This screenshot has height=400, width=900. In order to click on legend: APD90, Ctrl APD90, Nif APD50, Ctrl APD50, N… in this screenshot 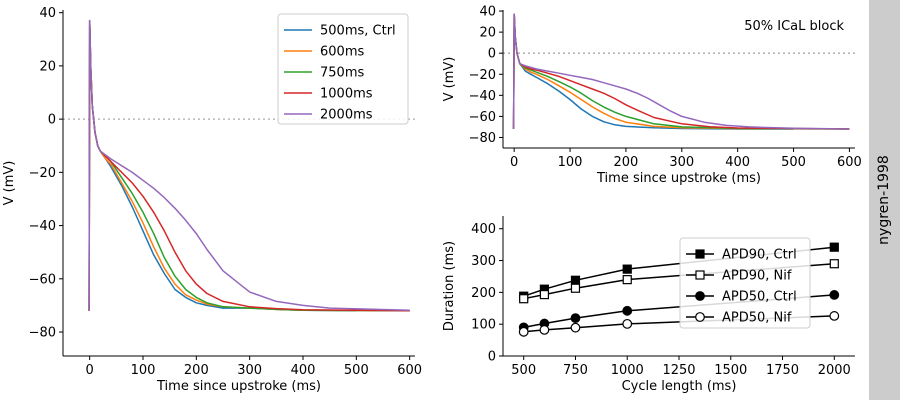, I will do `click(745, 283)`.